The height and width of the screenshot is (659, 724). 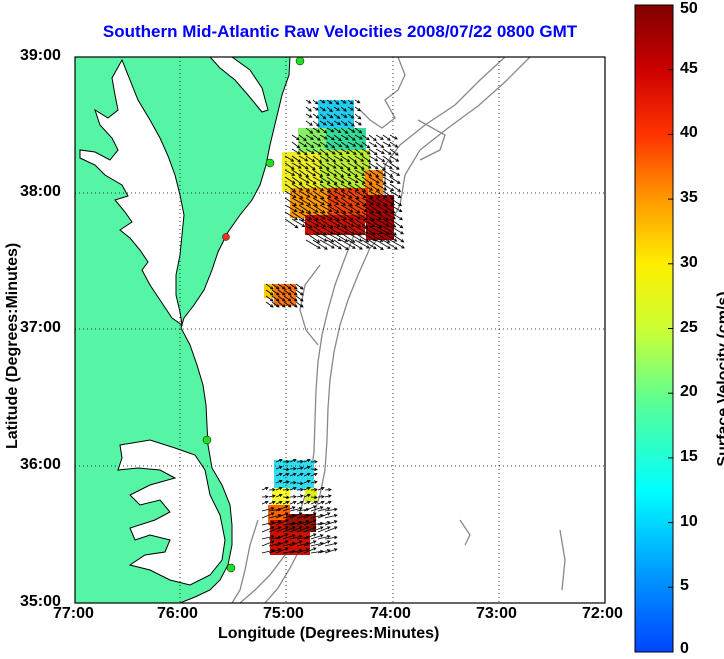 What do you see at coordinates (132, 192) in the screenshot?
I see `chesapeake-bay` at bounding box center [132, 192].